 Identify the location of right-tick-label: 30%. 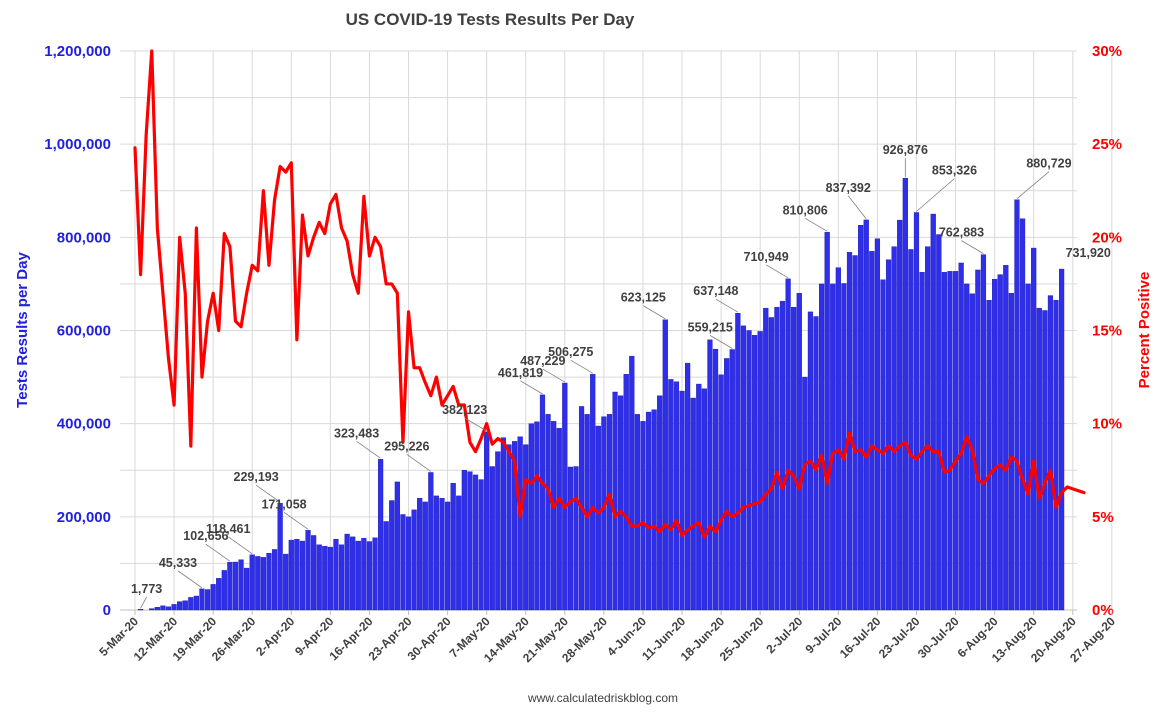
(1107, 51).